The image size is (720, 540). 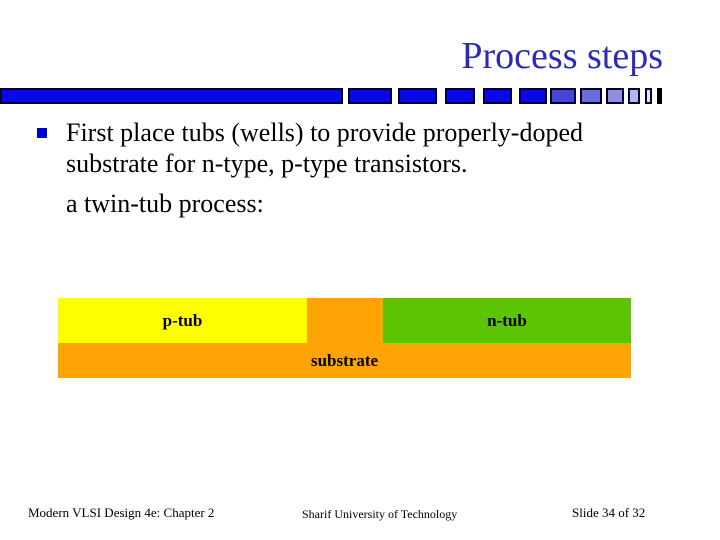 I want to click on p-tub-region: p-tub, so click(x=182, y=320).